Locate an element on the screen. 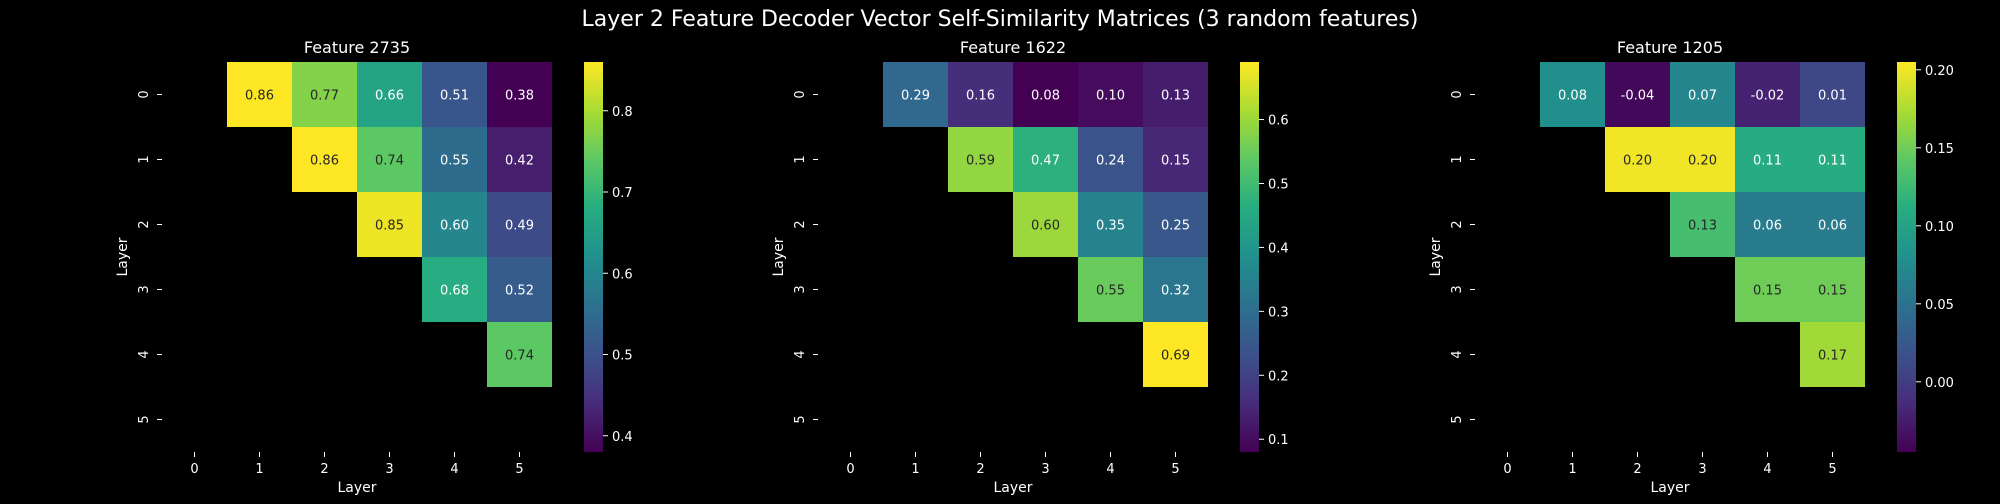  cell-value-label: 0.38 is located at coordinates (519, 96).